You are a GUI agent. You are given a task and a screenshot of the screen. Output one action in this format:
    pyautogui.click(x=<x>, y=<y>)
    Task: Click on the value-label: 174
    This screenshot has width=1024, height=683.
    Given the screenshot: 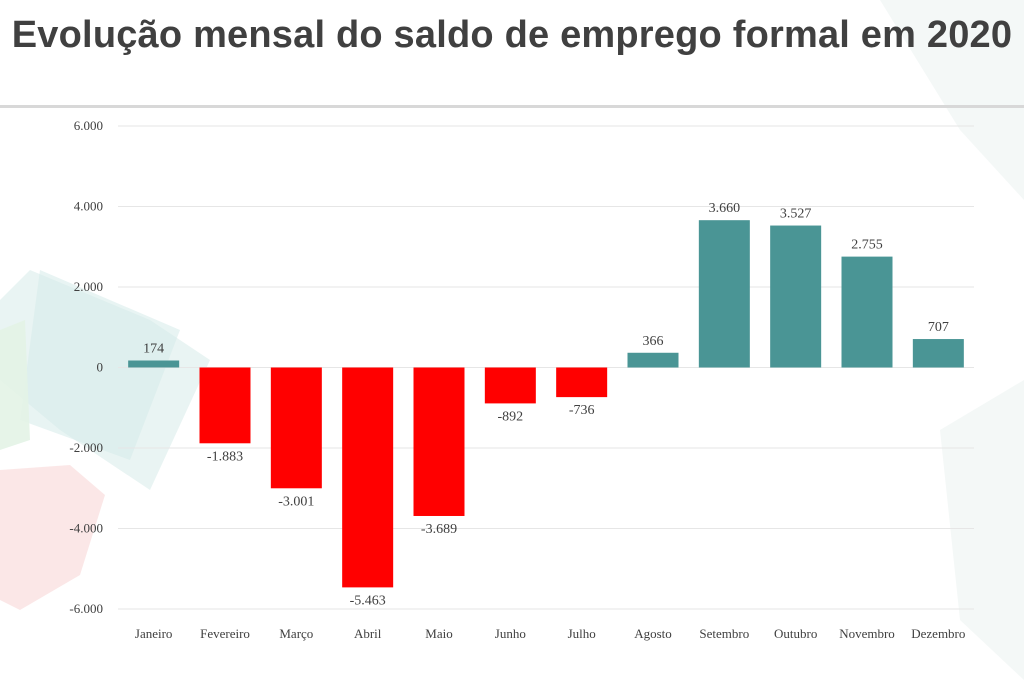 What is the action you would take?
    pyautogui.click(x=153, y=348)
    